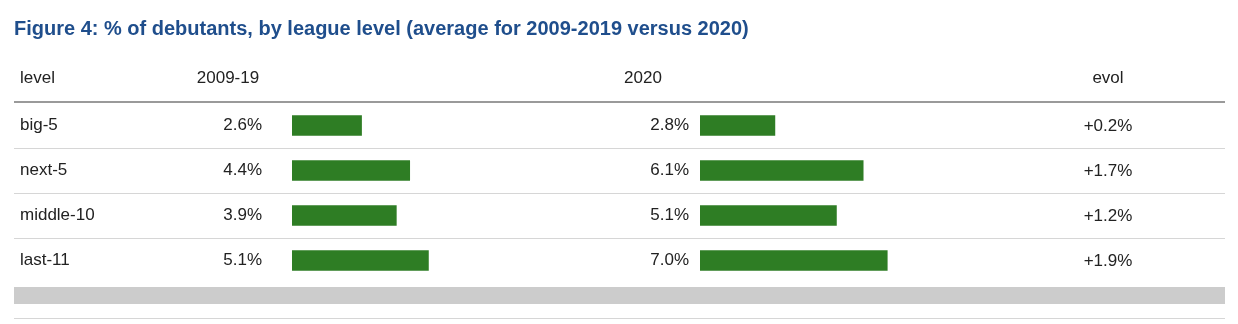 The width and height of the screenshot is (1238, 324). What do you see at coordinates (1108, 170) in the screenshot?
I see `text: +1.7%` at bounding box center [1108, 170].